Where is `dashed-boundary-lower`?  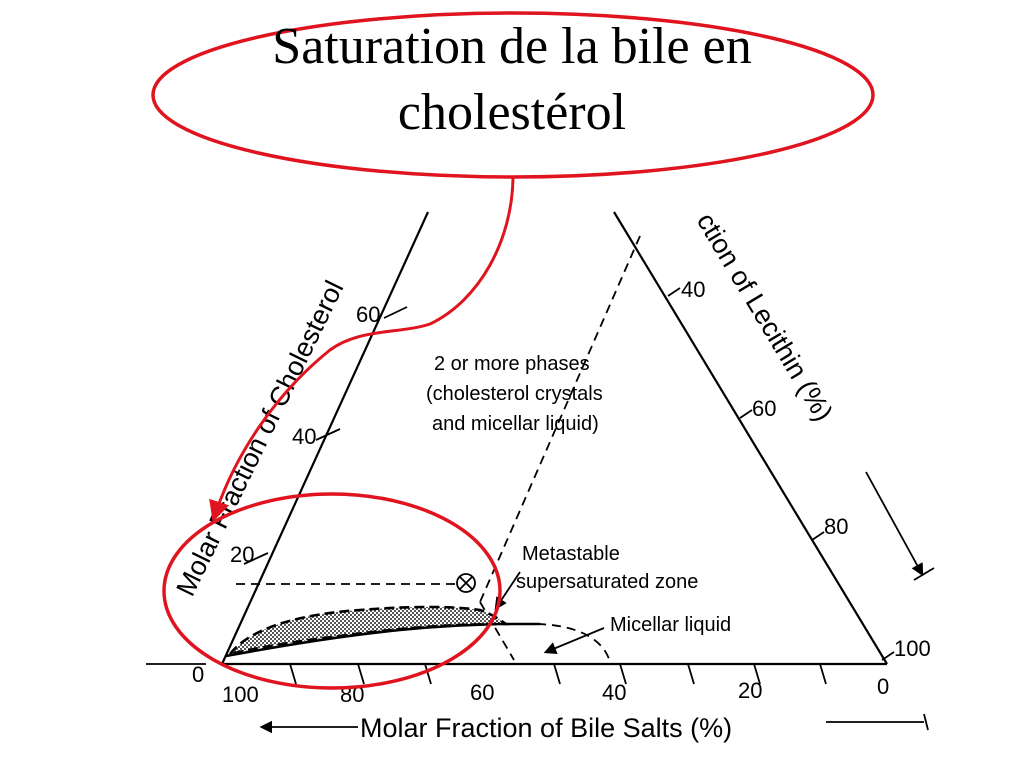
dashed-boundary-lower is located at coordinates (497, 631).